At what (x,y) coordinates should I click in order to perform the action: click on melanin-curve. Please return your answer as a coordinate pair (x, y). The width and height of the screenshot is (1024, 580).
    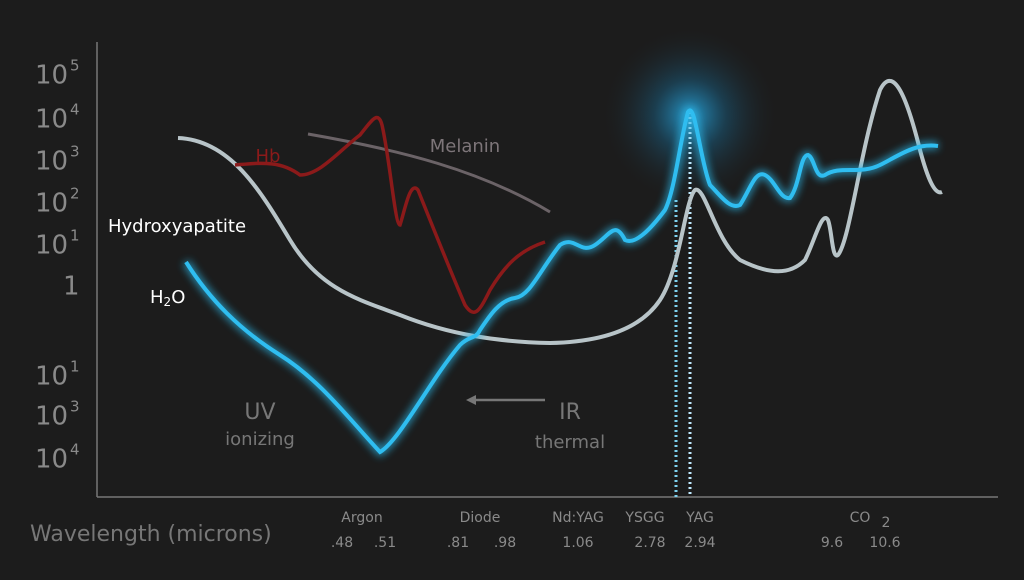
    Looking at the image, I should click on (429, 173).